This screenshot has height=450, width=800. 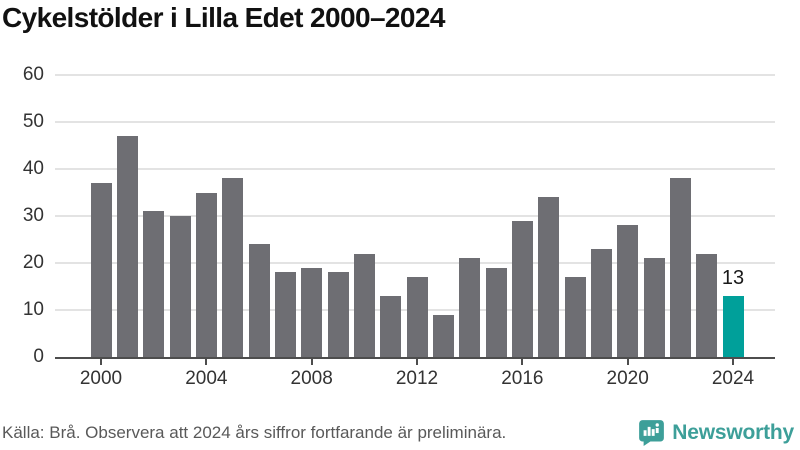 I want to click on bar-2005, so click(x=233, y=267).